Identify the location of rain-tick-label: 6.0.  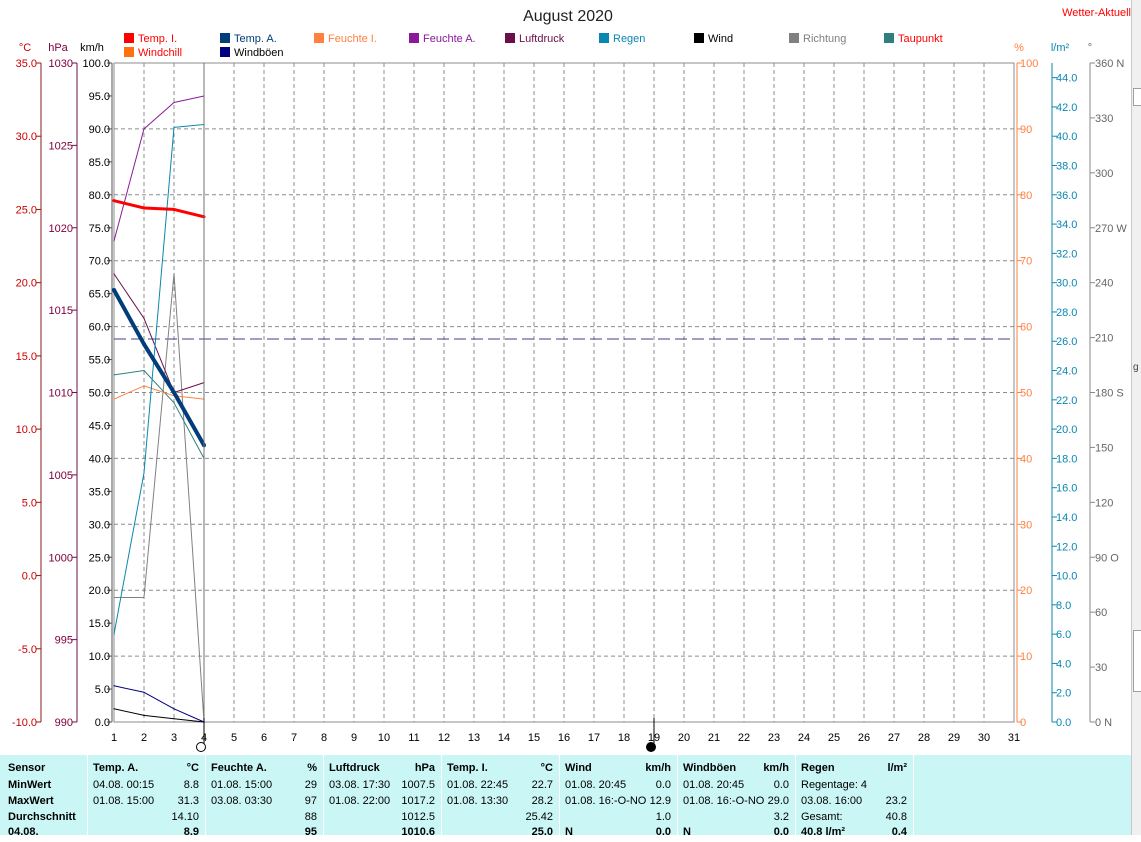
(1063, 635).